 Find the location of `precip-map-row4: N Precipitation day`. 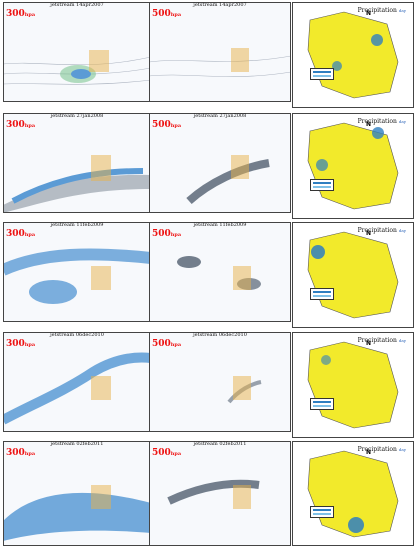

precip-map-row4: N Precipitation day is located at coordinates (353, 385).